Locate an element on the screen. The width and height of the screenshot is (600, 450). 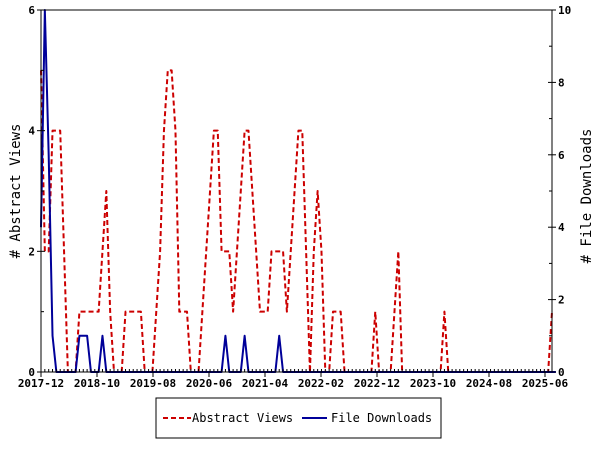
x-tick-label: 2020-06 is located at coordinates (209, 383).